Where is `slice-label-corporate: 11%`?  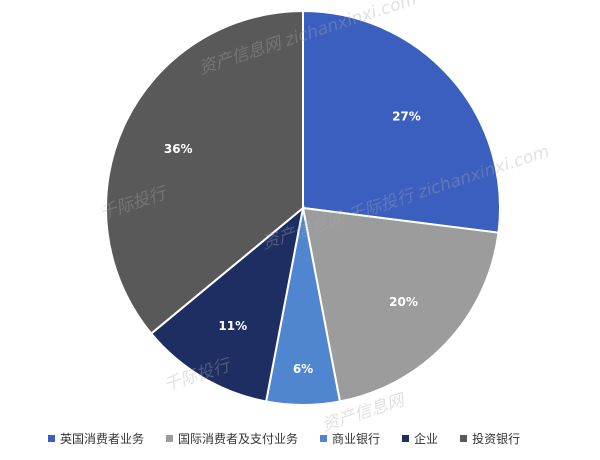
slice-label-corporate: 11% is located at coordinates (232, 326).